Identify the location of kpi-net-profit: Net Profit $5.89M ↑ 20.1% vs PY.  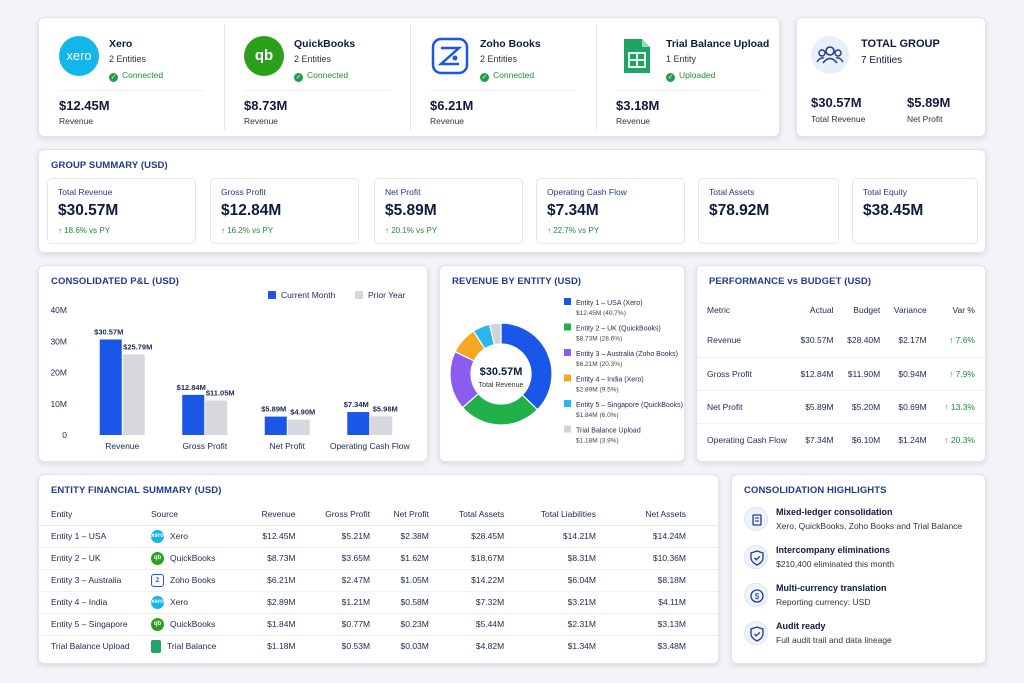
(448, 211).